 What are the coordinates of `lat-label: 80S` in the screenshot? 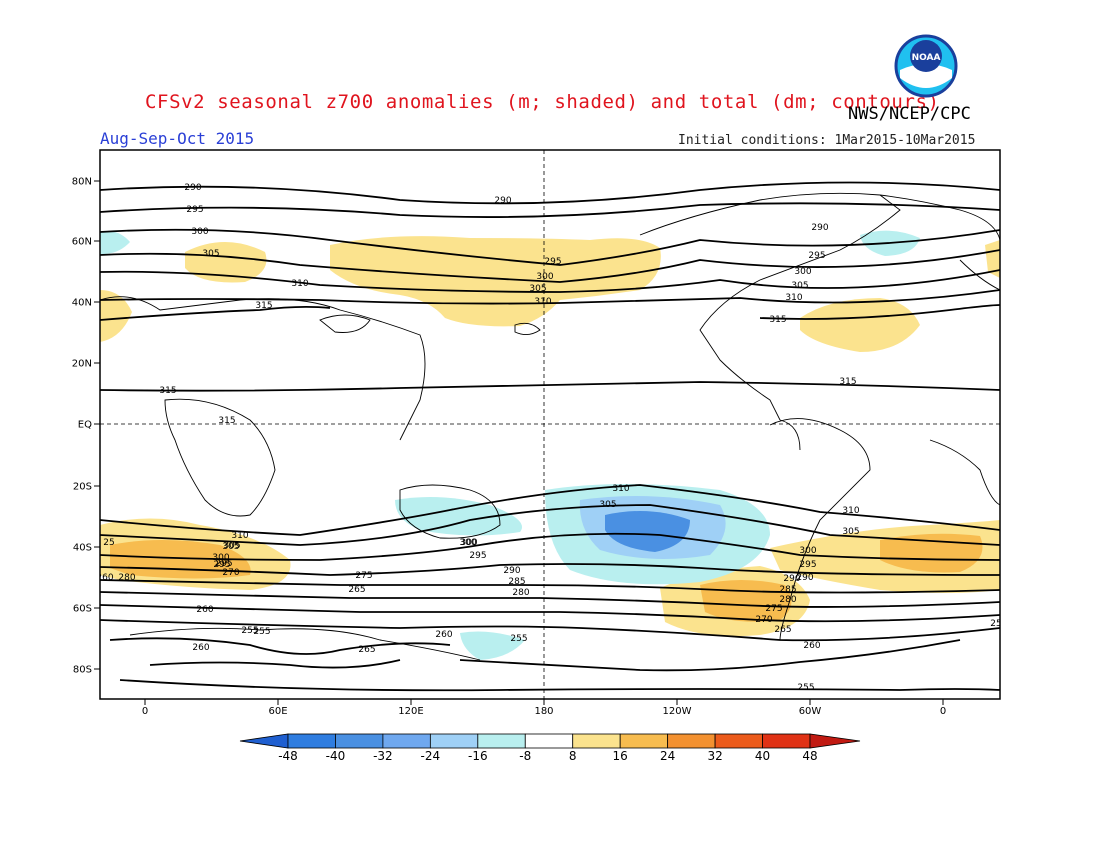 It's located at (82, 670).